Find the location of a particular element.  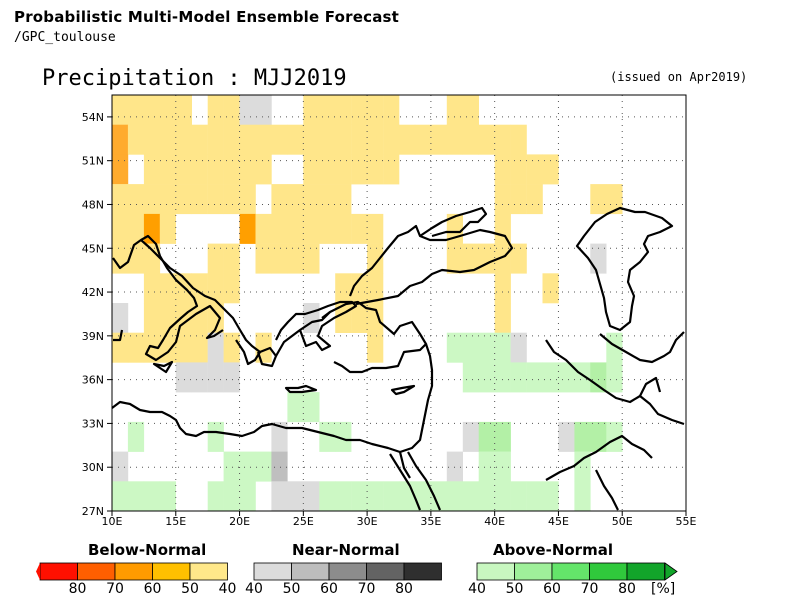

lat-tick-label: 42N is located at coordinates (93, 292).